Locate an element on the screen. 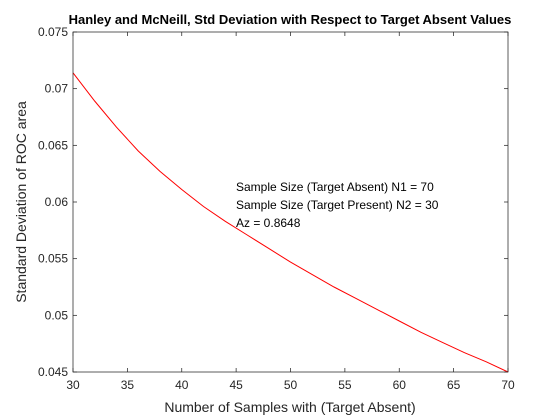  x-tick-label: 65 is located at coordinates (454, 385).